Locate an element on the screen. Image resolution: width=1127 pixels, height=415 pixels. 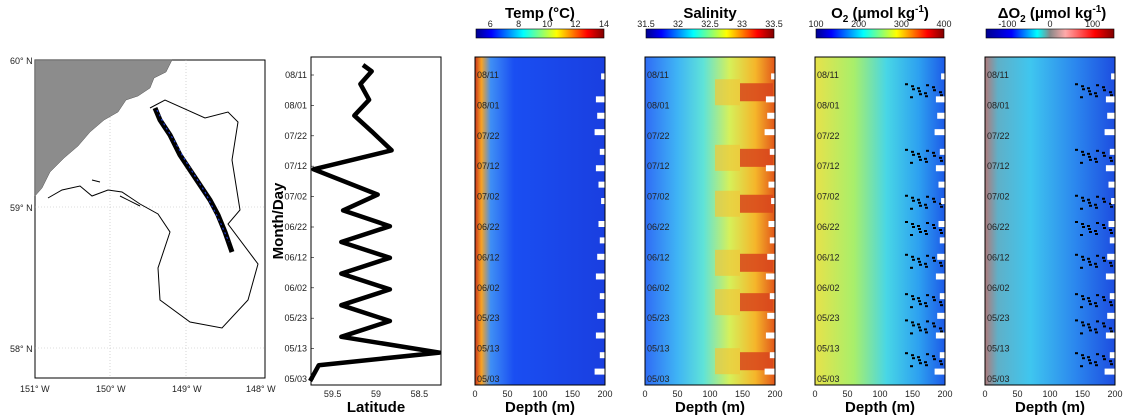
latitude-series-line is located at coordinates (375, 223).